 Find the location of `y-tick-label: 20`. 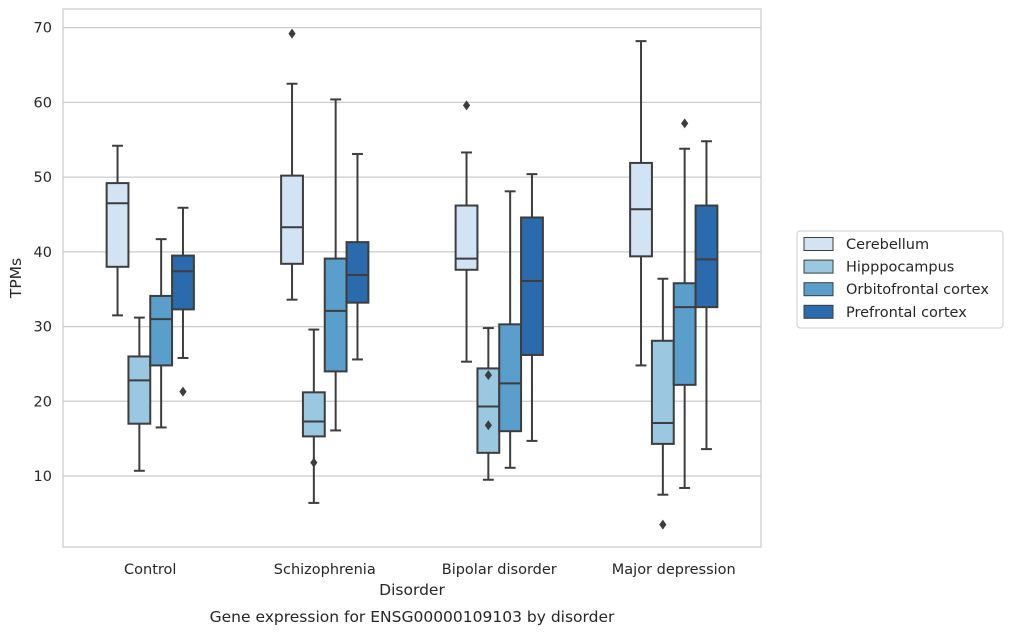

y-tick-label: 20 is located at coordinates (43, 402).